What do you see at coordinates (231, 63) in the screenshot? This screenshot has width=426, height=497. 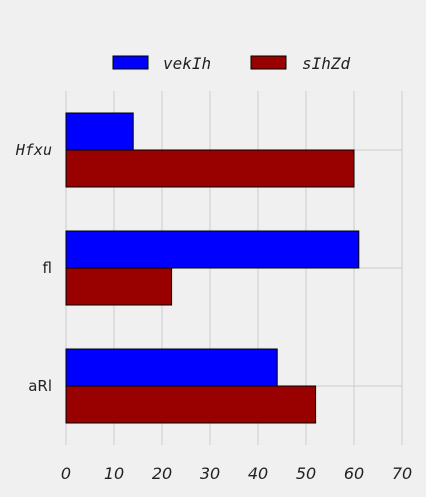 I see `legend: vekIh sIhZd` at bounding box center [231, 63].